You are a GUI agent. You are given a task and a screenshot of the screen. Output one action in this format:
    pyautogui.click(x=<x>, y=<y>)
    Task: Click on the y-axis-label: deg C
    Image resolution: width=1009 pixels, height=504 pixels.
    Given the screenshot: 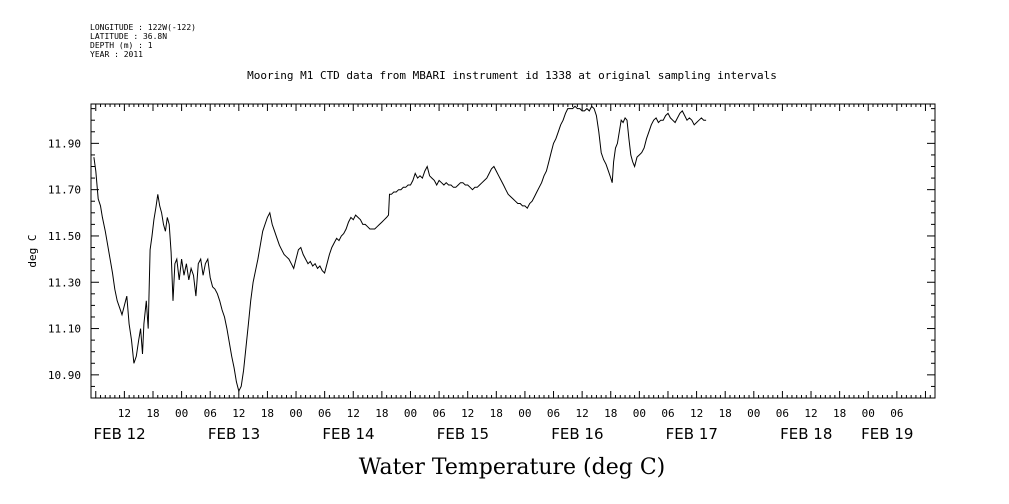 What is the action you would take?
    pyautogui.click(x=32, y=250)
    